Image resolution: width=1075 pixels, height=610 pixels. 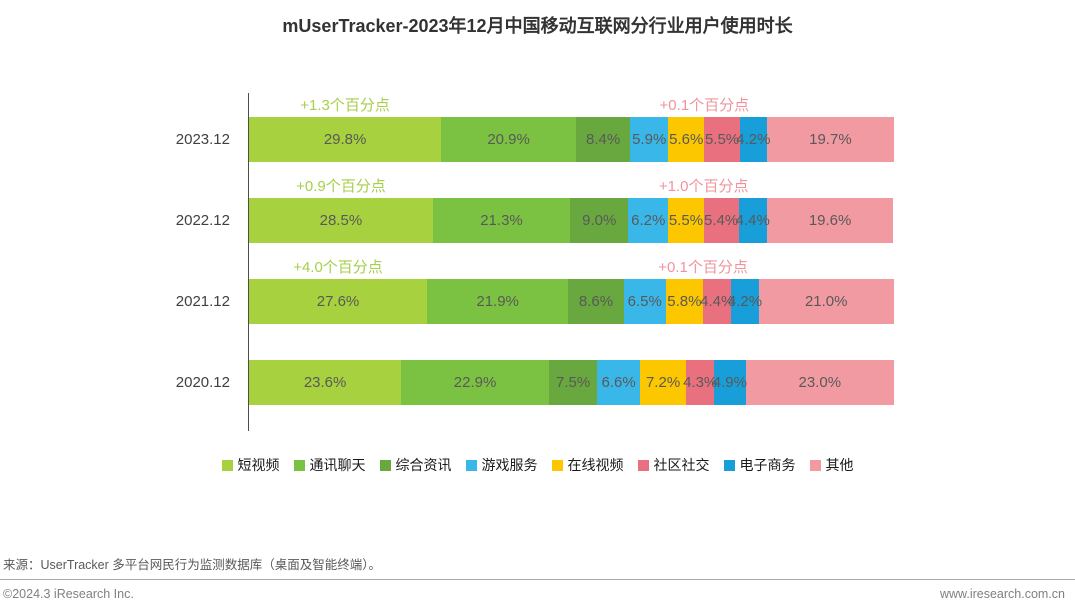 I want to click on copyright: ©2024.3 iResearch Inc., so click(x=68, y=594).